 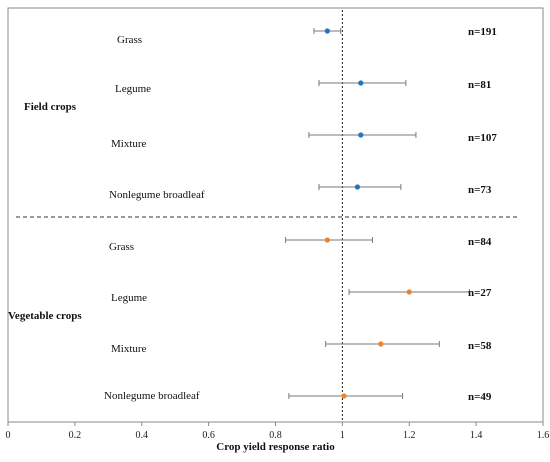 I want to click on group-label: Field crops, so click(x=50, y=107).